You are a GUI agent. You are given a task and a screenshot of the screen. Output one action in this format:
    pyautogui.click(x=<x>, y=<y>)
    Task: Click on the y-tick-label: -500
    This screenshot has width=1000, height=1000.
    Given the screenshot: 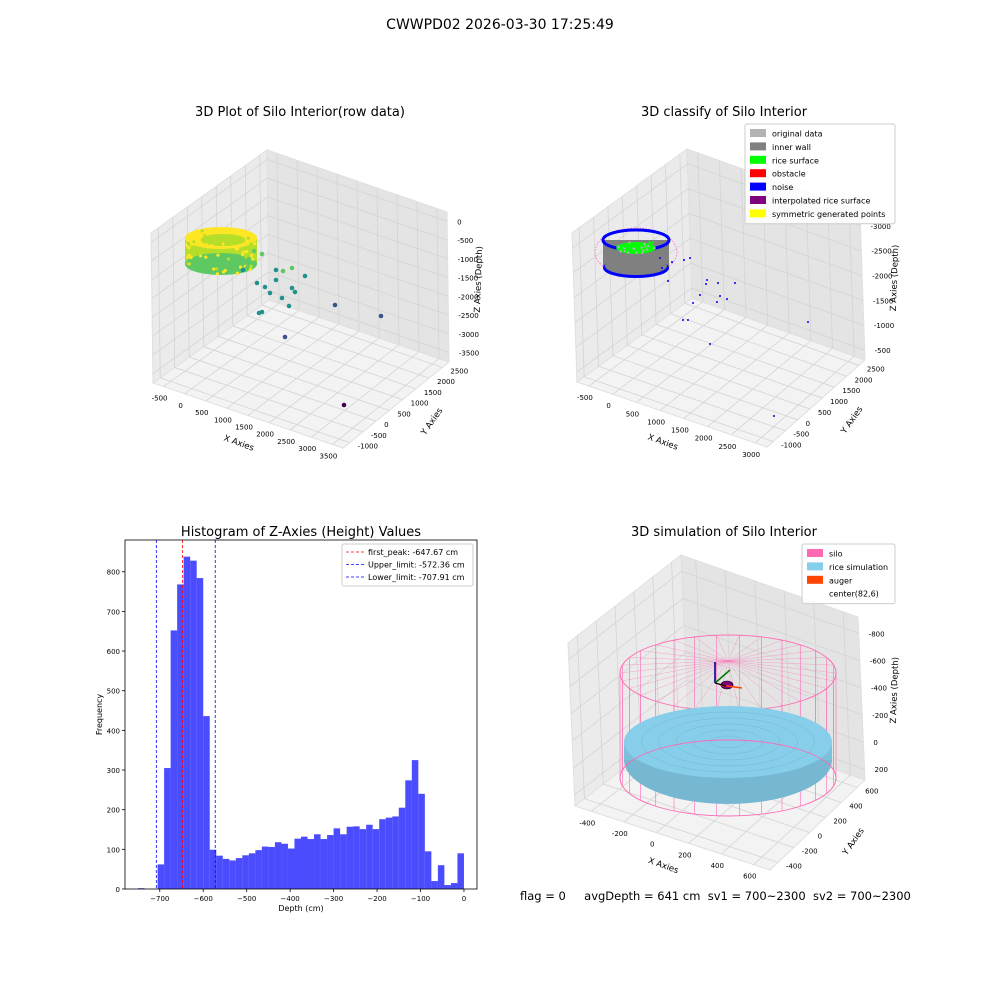 What is the action you would take?
    pyautogui.click(x=801, y=435)
    